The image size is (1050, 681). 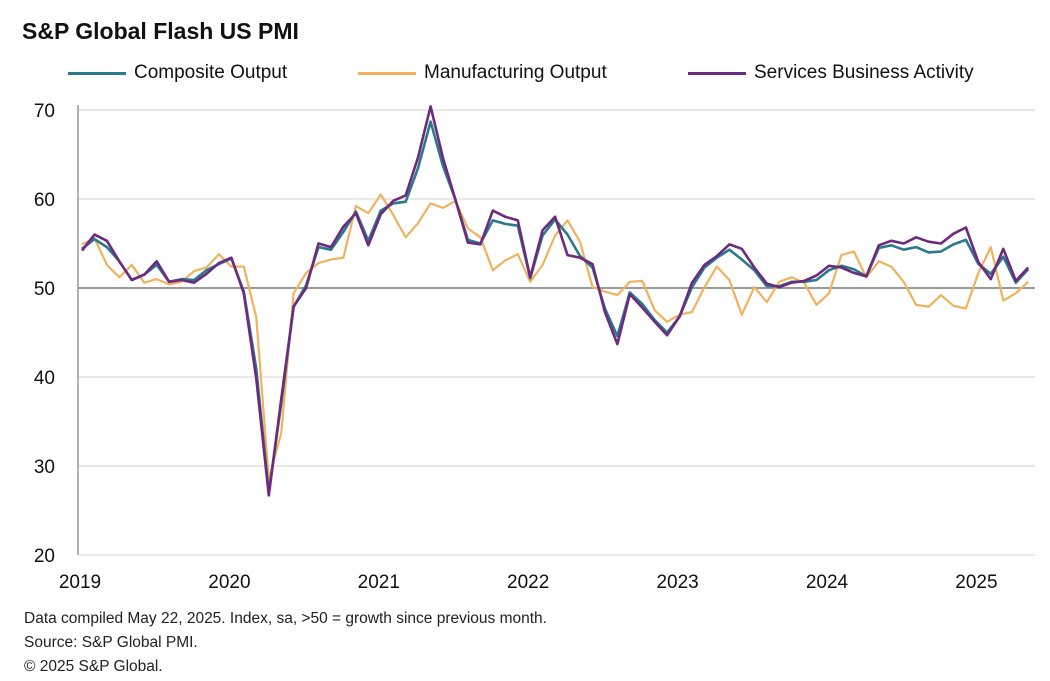 What do you see at coordinates (976, 582) in the screenshot?
I see `x-tick-label: 2025` at bounding box center [976, 582].